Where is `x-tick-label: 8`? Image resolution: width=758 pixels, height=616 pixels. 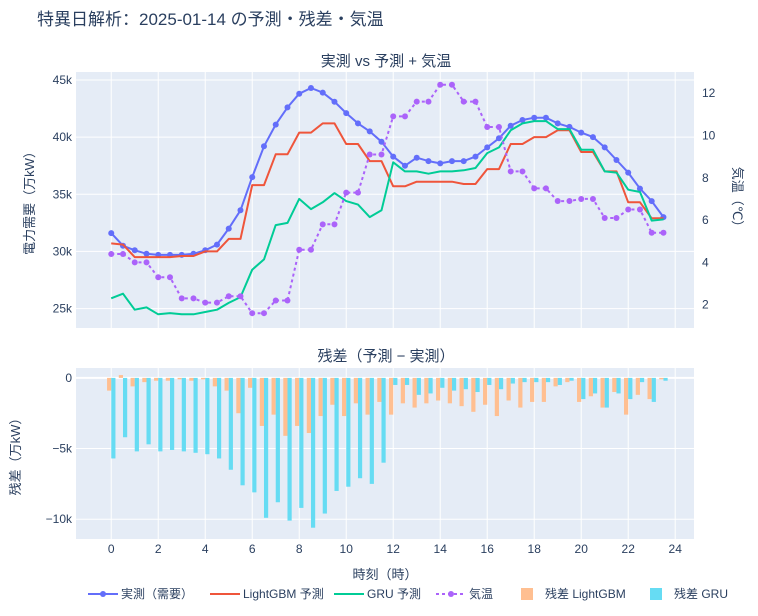 x-tick-label: 8 is located at coordinates (299, 549).